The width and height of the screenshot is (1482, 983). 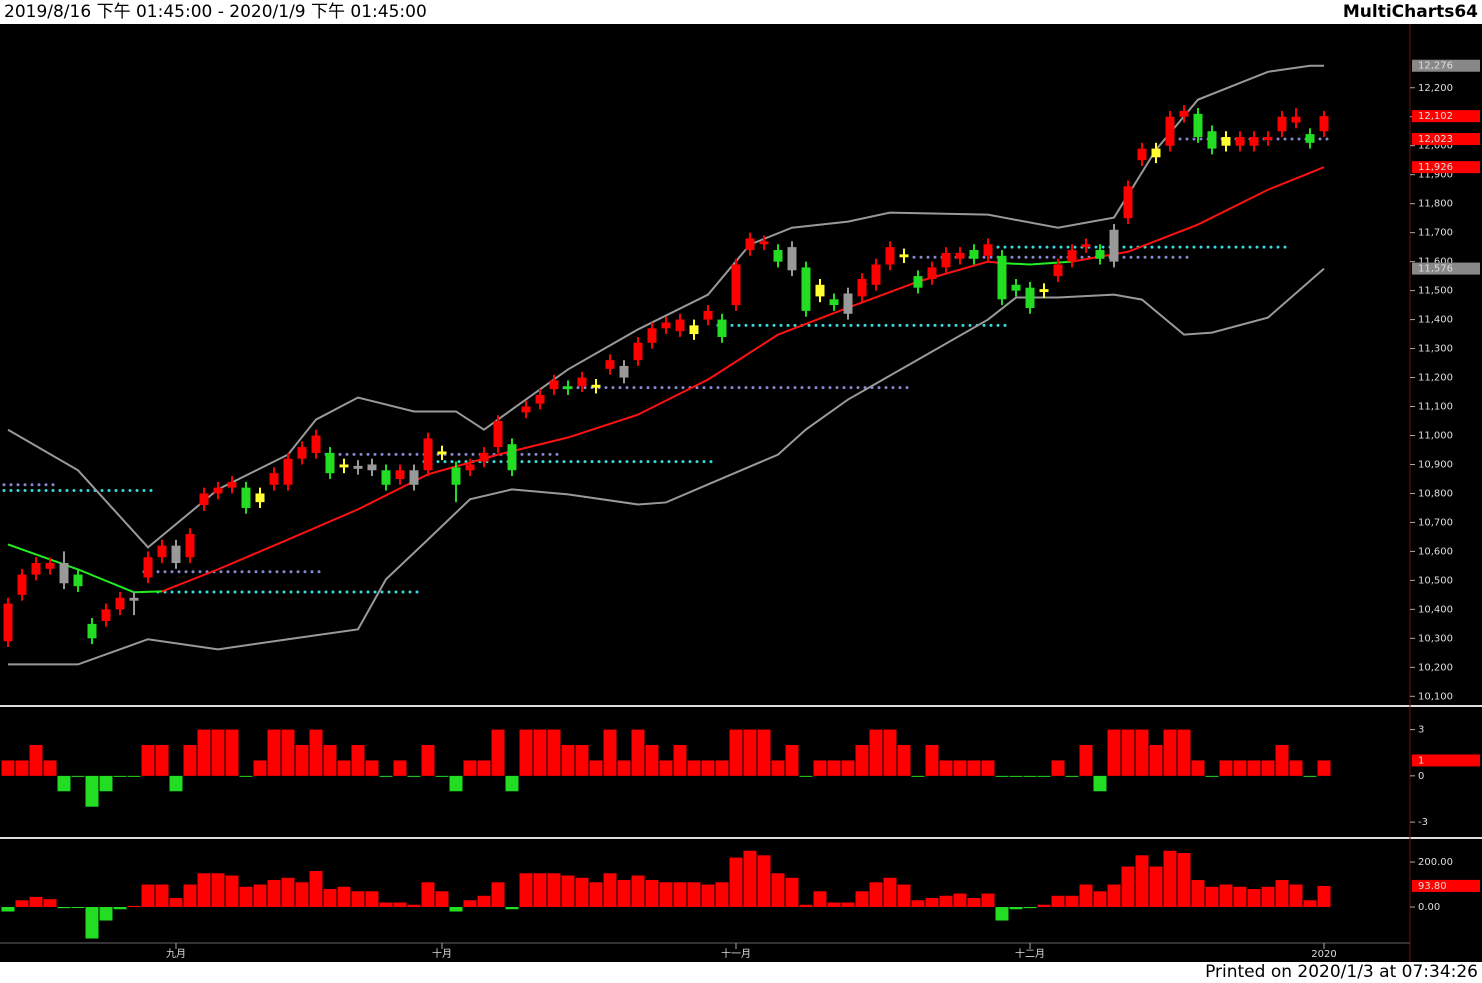 I want to click on y-tick-label: 10,100, so click(x=1435, y=696).